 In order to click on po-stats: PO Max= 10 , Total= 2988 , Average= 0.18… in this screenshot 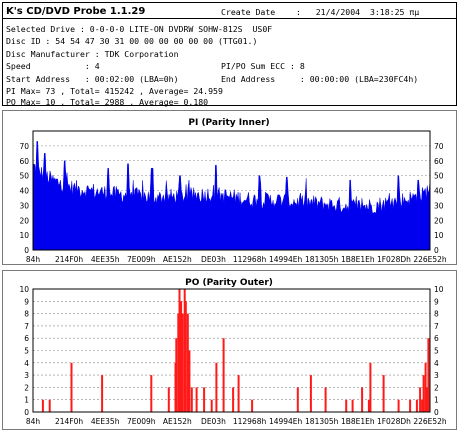, I will do `click(107, 102)`.